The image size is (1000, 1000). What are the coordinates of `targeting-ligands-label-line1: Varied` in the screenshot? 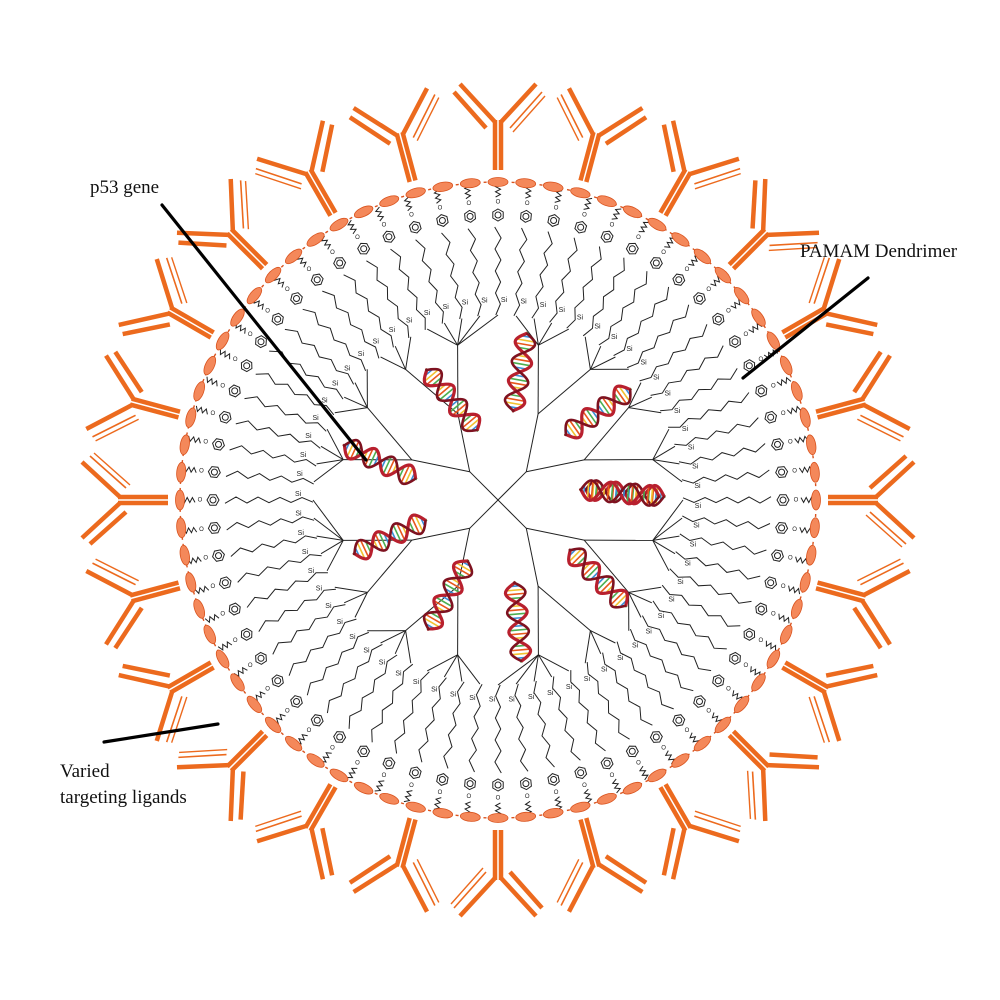 It's located at (85, 771).